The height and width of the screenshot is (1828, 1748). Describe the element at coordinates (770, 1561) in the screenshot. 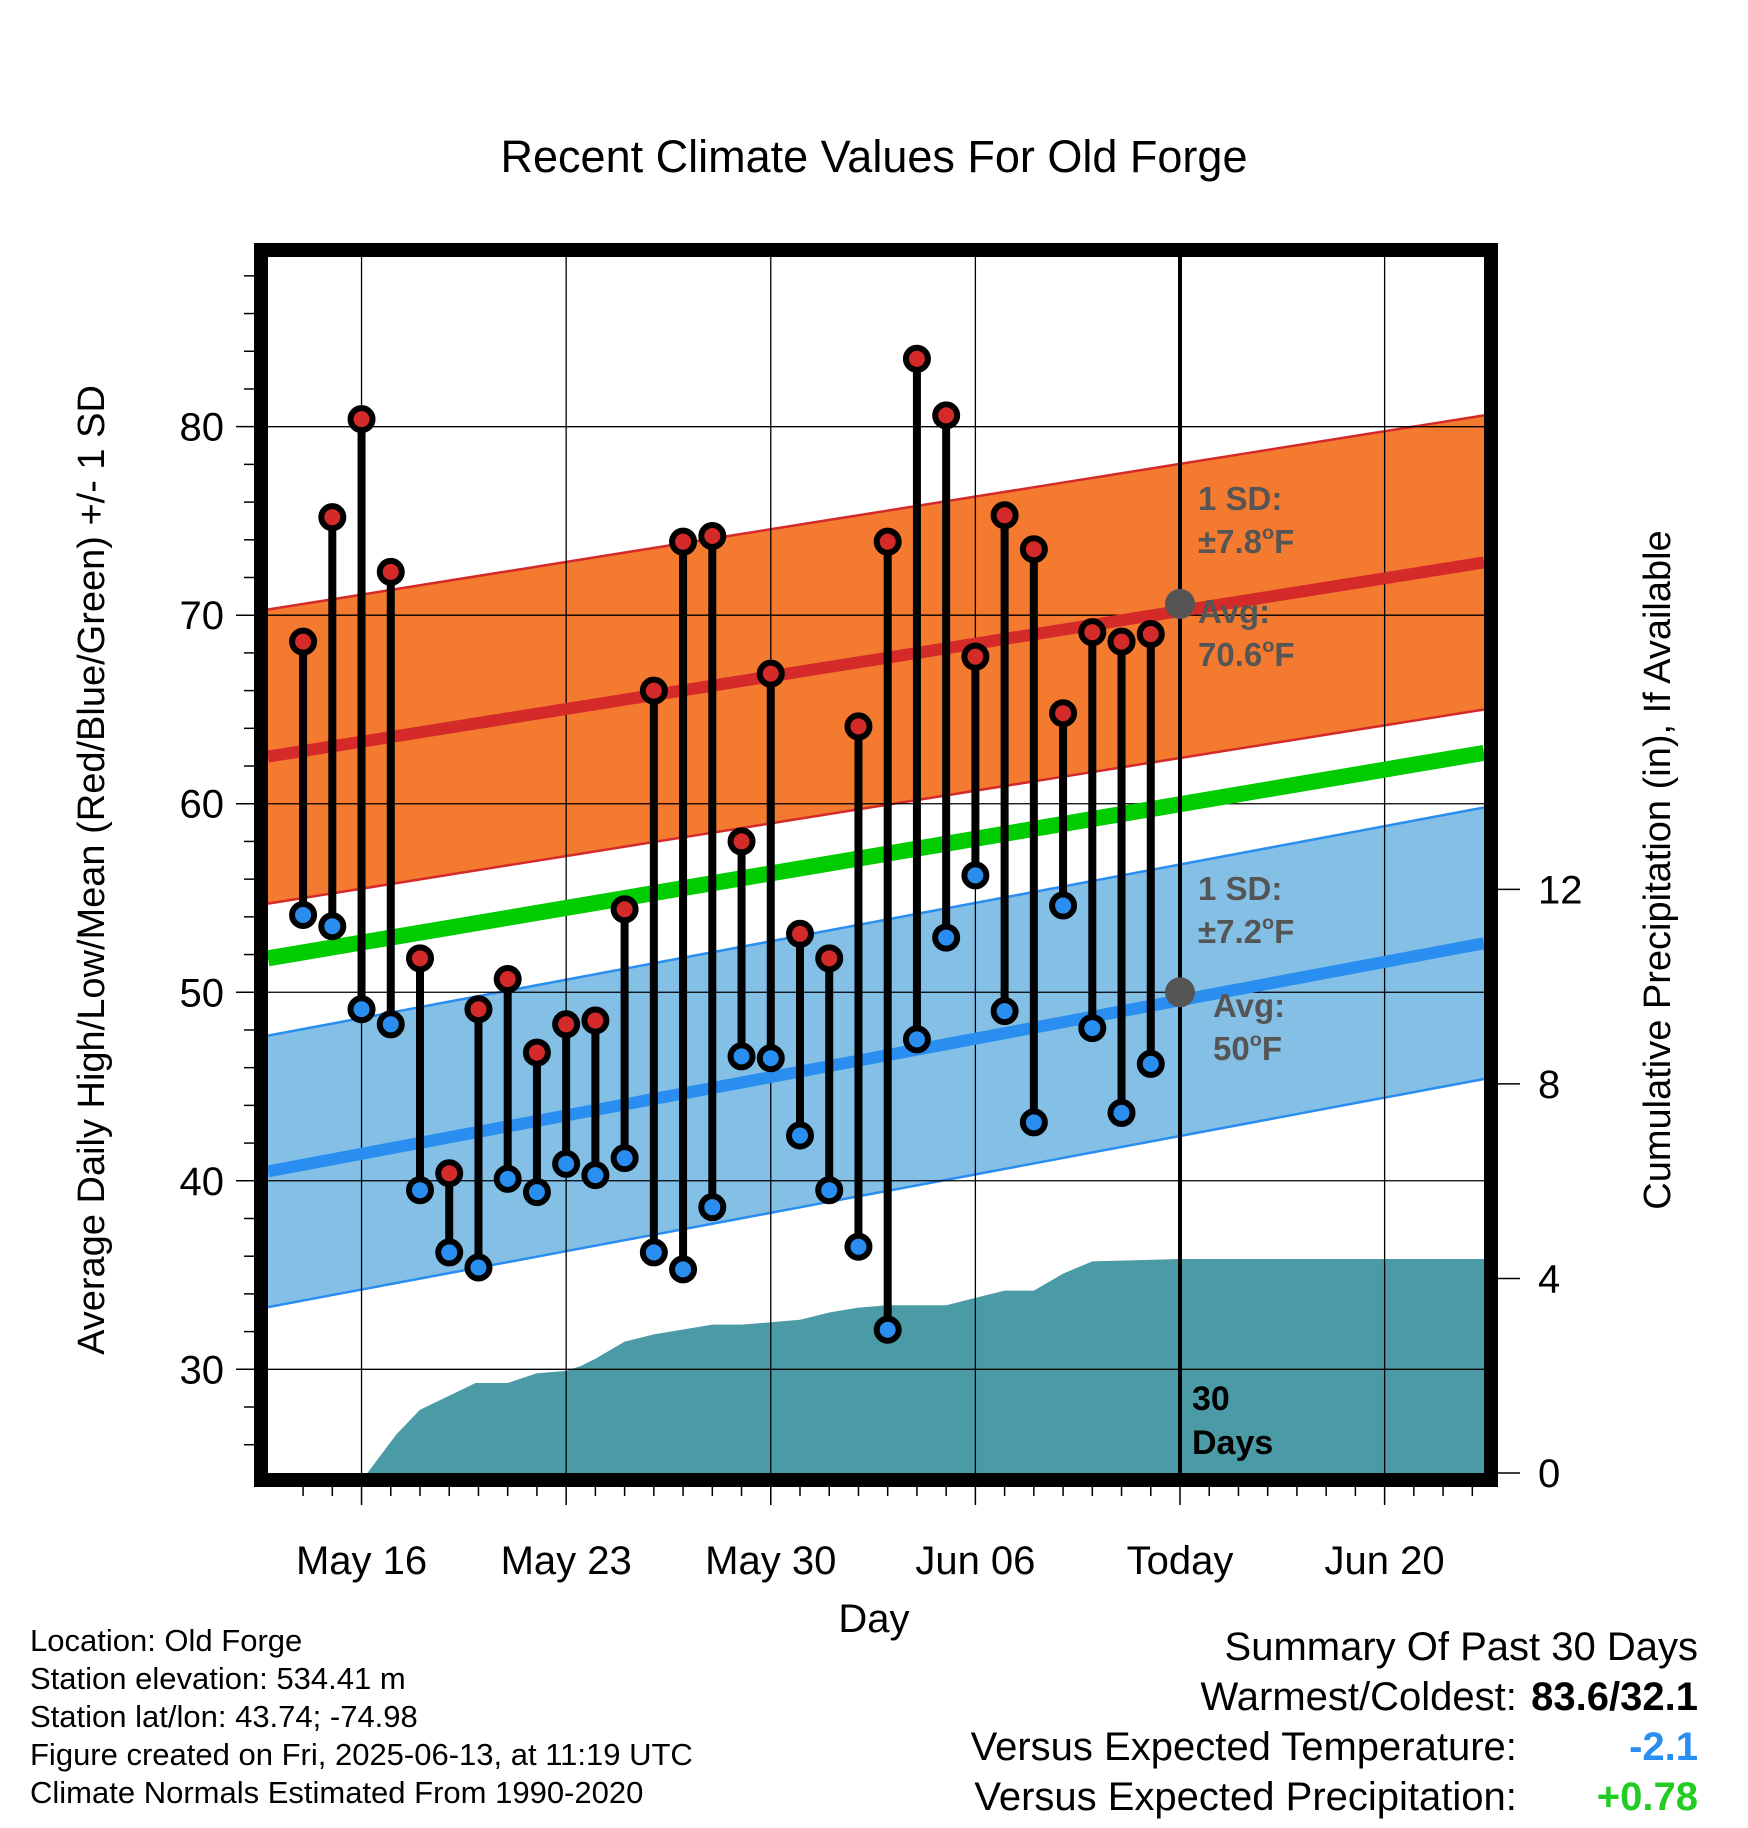

I see `x-tick-label: May 30` at that location.